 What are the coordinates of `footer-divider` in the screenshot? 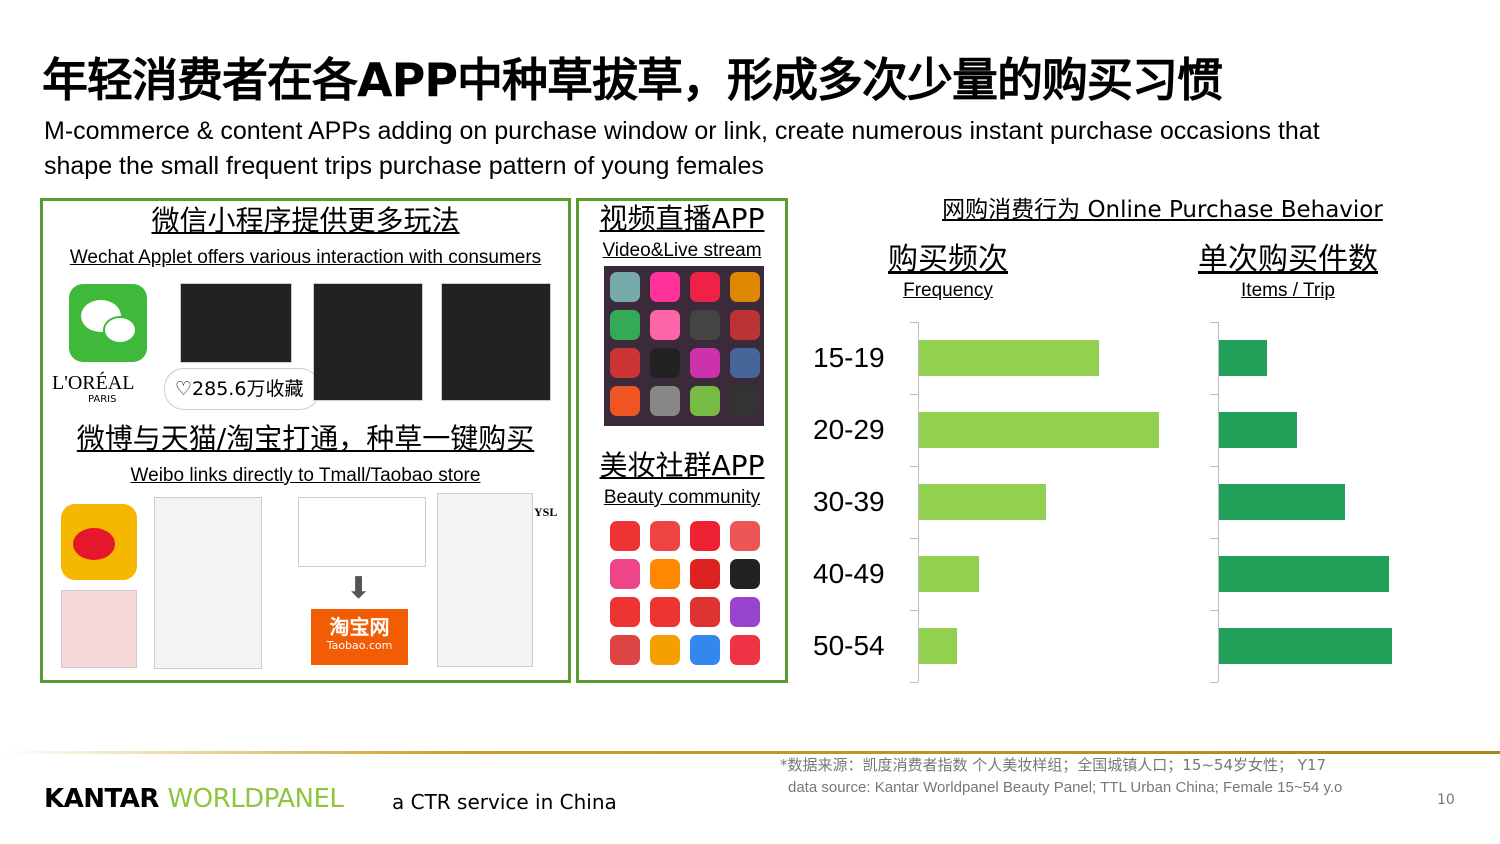 It's located at (750, 752).